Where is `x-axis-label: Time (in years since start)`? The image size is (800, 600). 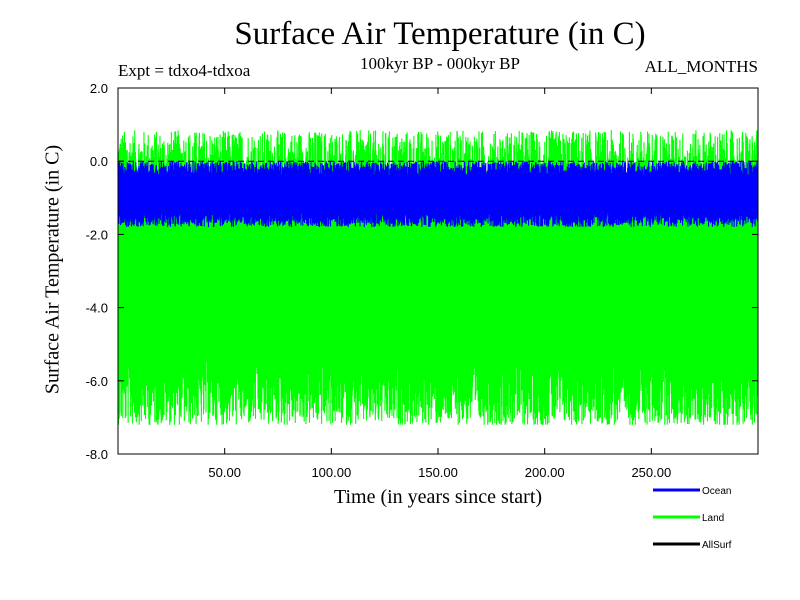
x-axis-label: Time (in years since start) is located at coordinates (438, 497).